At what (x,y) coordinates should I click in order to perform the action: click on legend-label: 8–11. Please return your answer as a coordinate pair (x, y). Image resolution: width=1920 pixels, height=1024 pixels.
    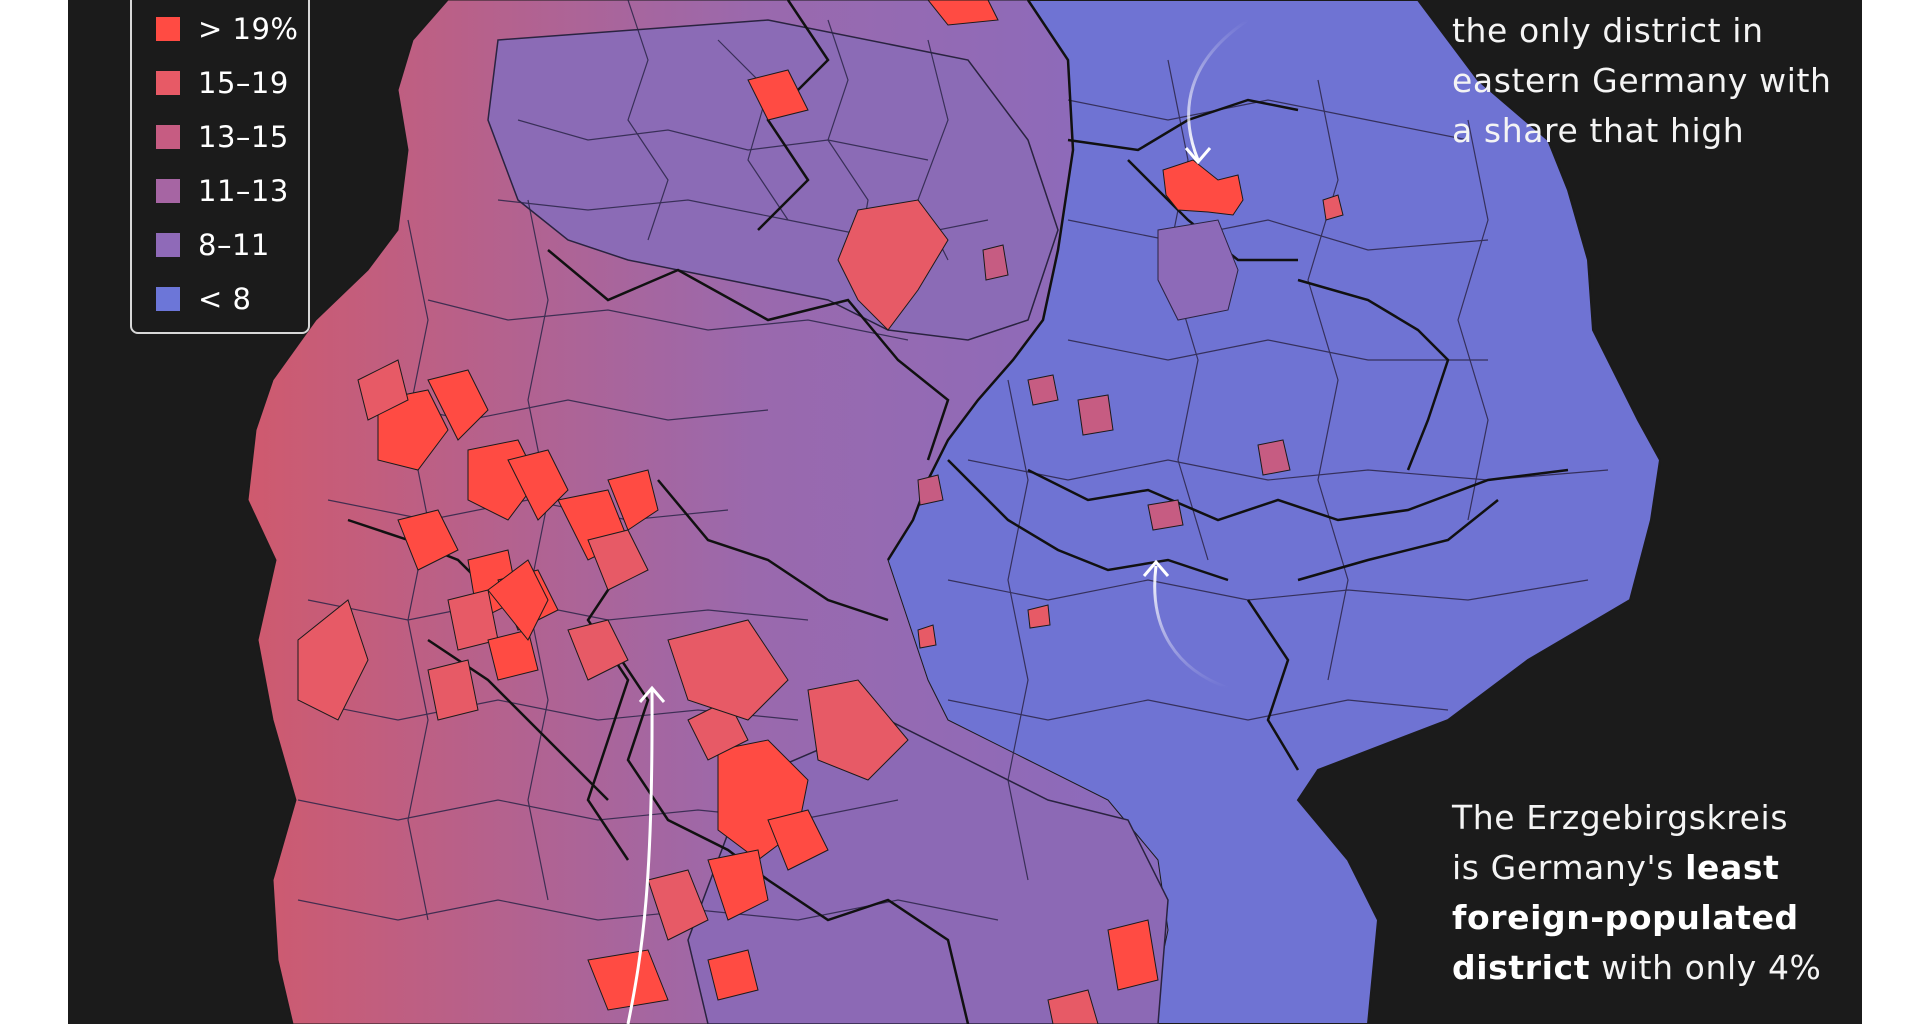
    Looking at the image, I should click on (234, 245).